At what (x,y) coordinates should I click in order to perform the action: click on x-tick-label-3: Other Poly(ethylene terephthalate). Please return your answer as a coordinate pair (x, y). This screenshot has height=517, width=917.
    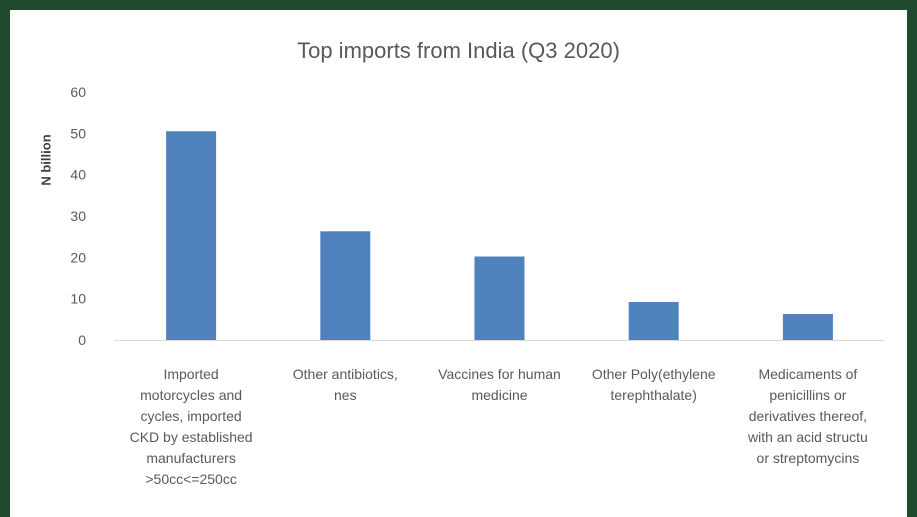
    Looking at the image, I should click on (653, 384).